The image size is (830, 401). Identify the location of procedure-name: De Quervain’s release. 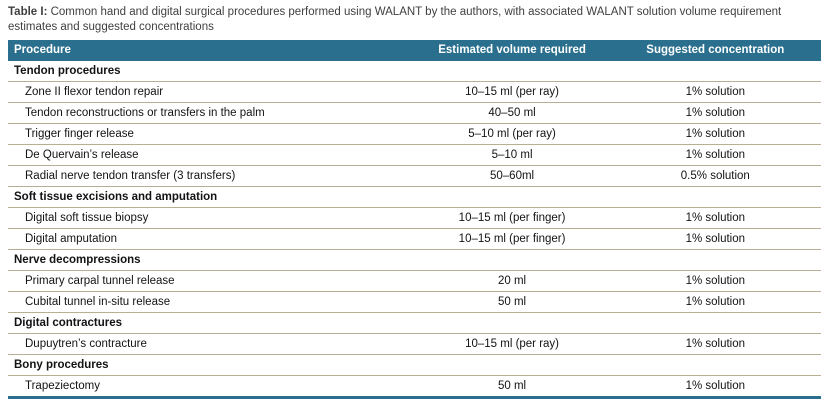
(211, 155).